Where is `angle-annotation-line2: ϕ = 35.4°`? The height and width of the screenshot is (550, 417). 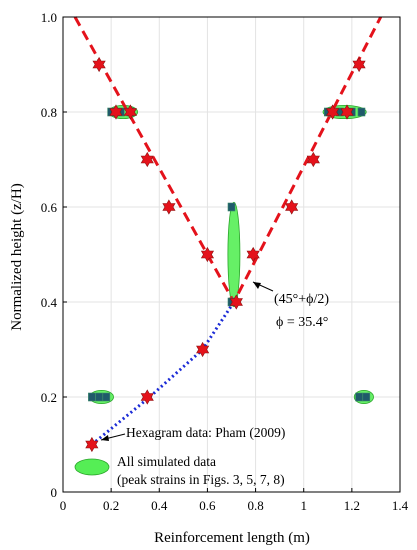 angle-annotation-line2: ϕ = 35.4° is located at coordinates (302, 322).